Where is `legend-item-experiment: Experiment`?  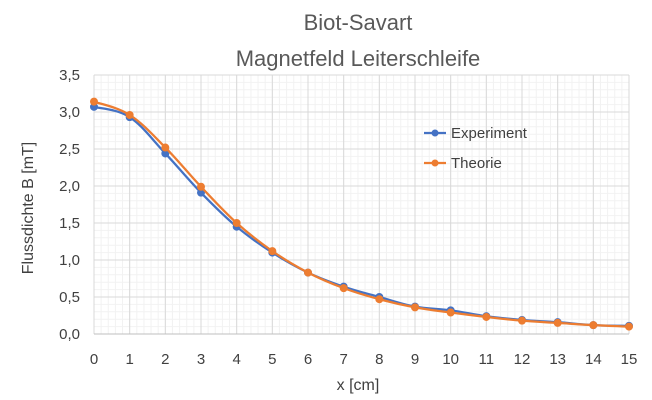 legend-item-experiment: Experiment is located at coordinates (476, 133).